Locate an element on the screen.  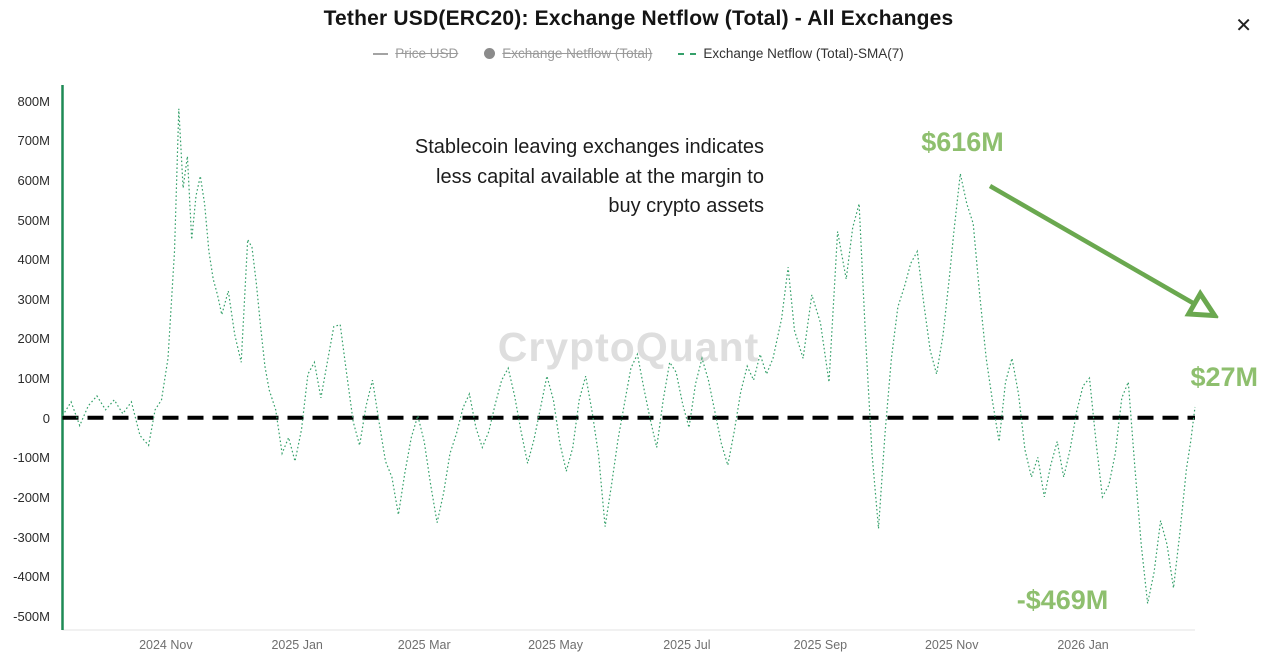
y-tick-label: -300M is located at coordinates (31, 537).